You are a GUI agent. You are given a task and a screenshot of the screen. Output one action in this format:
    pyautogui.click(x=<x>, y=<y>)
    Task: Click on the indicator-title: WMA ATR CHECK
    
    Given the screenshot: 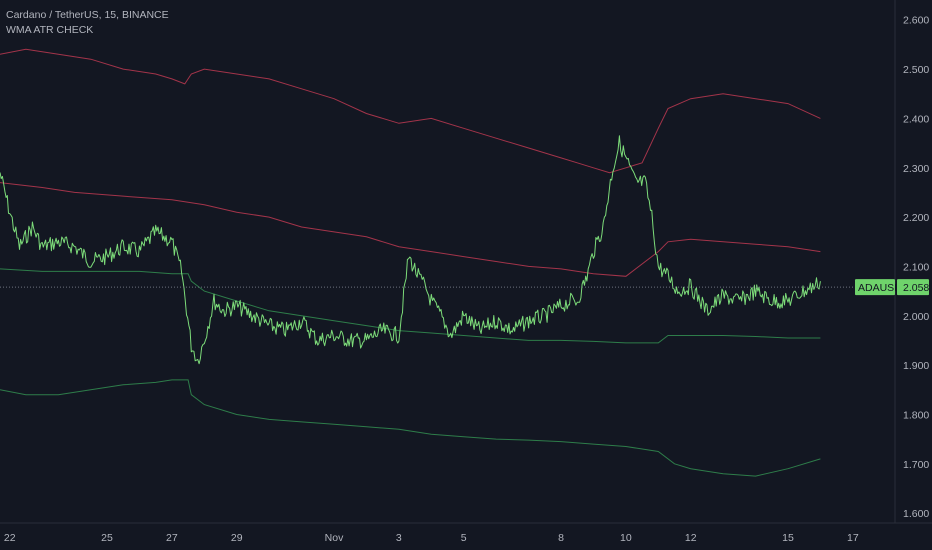 What is the action you would take?
    pyautogui.click(x=50, y=30)
    